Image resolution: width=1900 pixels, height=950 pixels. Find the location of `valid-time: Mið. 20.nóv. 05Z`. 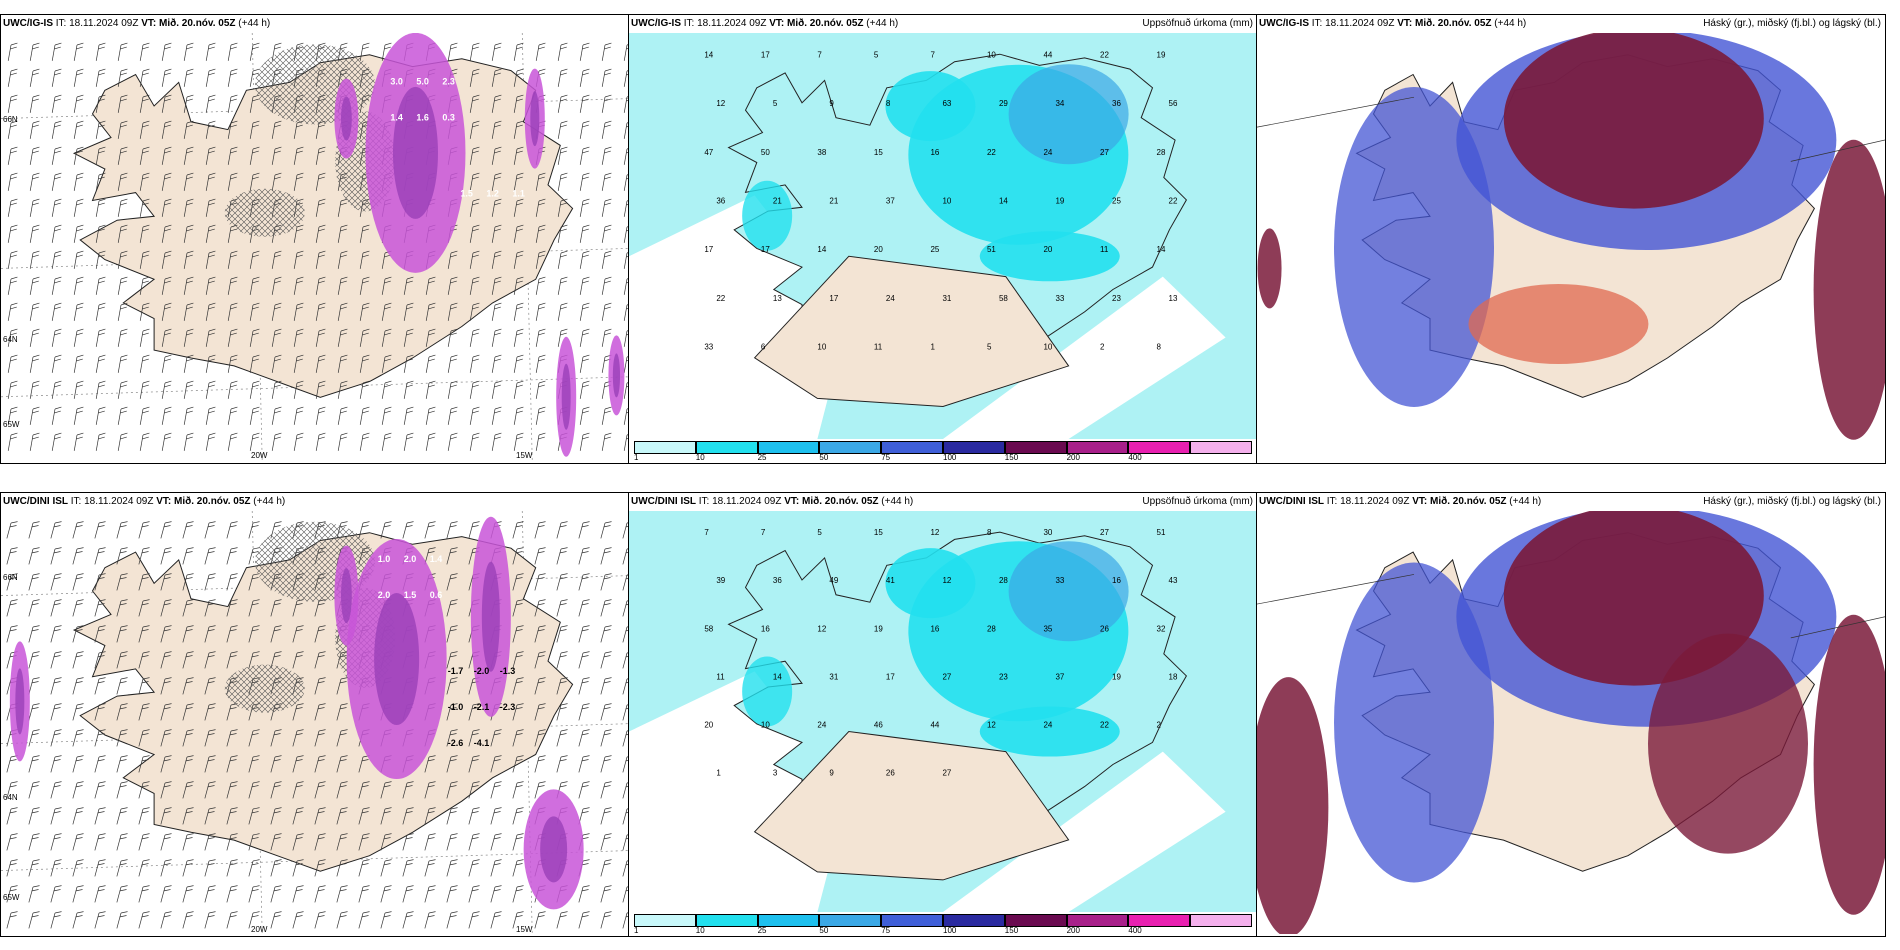

valid-time: Mið. 20.nóv. 05Z is located at coordinates (840, 501).